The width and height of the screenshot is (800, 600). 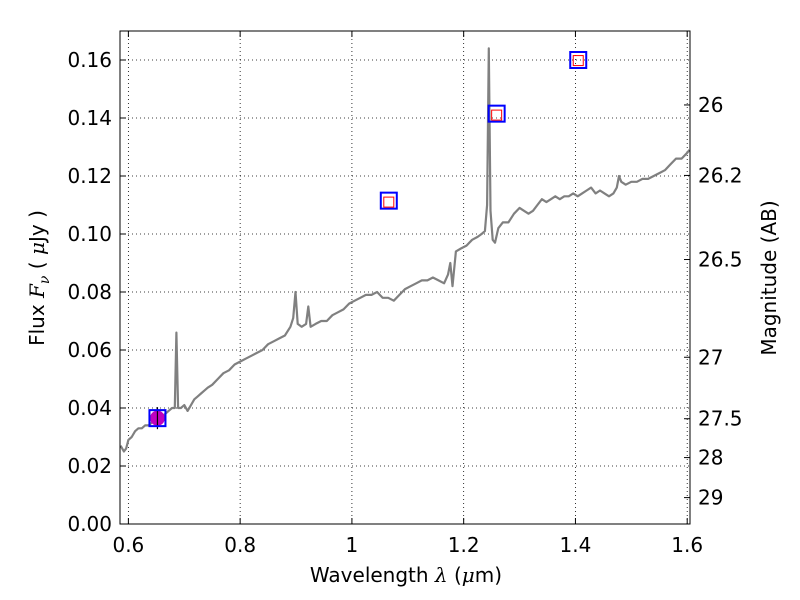 What do you see at coordinates (89, 234) in the screenshot?
I see `y-tick-label-5: 0.10` at bounding box center [89, 234].